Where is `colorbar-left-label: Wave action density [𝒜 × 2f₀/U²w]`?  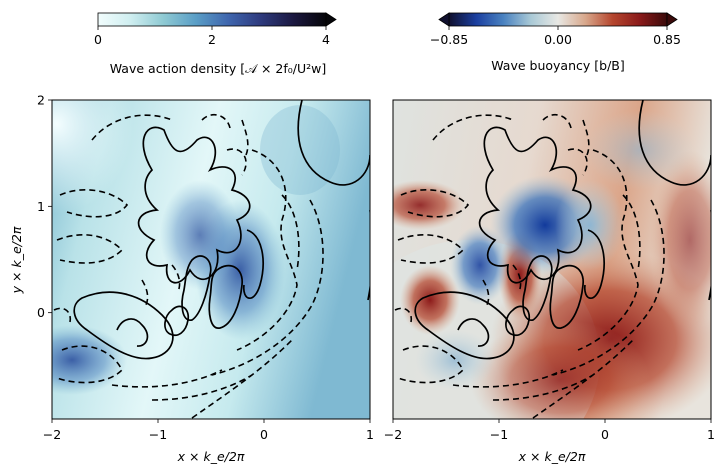
colorbar-left-label: Wave action density [𝒜 × 2f₀/U²w] is located at coordinates (218, 68).